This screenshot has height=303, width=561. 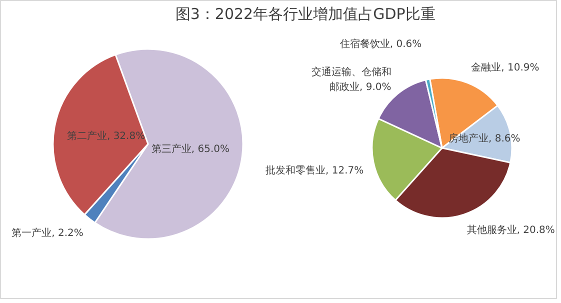 What do you see at coordinates (381, 44) in the screenshot?
I see `slice-label: 住宿餐饮业, 0.6%` at bounding box center [381, 44].